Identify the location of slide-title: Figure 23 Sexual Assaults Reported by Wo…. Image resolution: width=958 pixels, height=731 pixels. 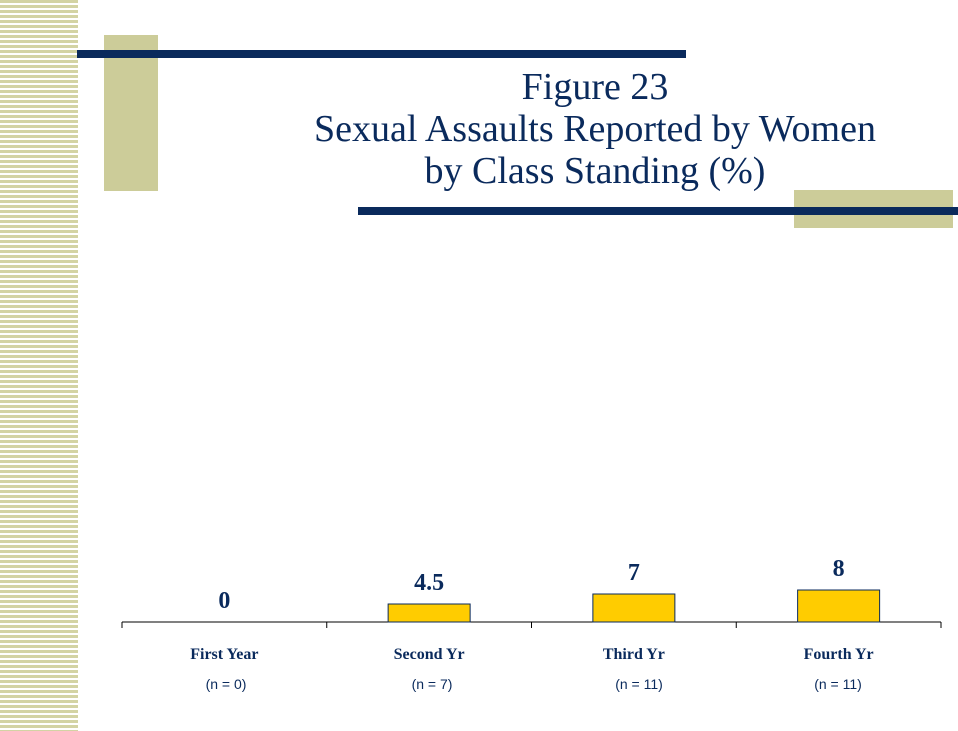
(595, 129).